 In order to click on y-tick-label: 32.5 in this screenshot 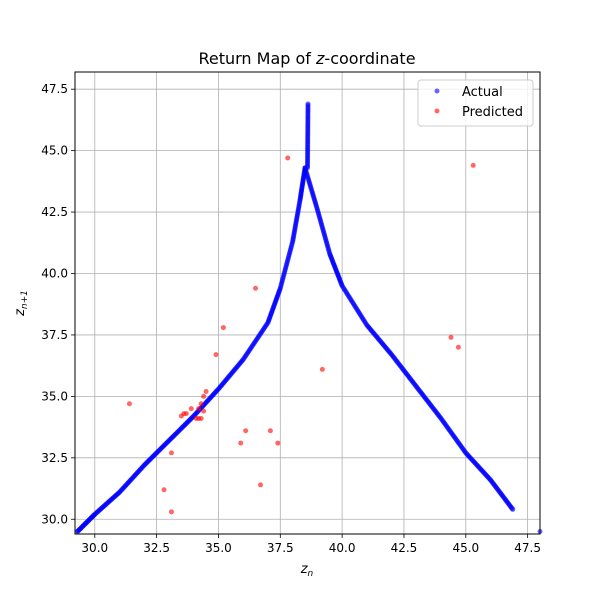, I will do `click(54, 458)`.